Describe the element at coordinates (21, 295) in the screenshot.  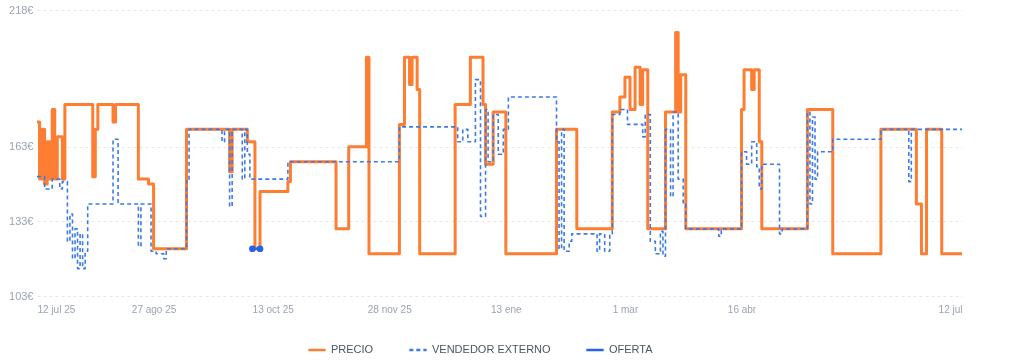
I see `y-tick-label: 103€` at that location.